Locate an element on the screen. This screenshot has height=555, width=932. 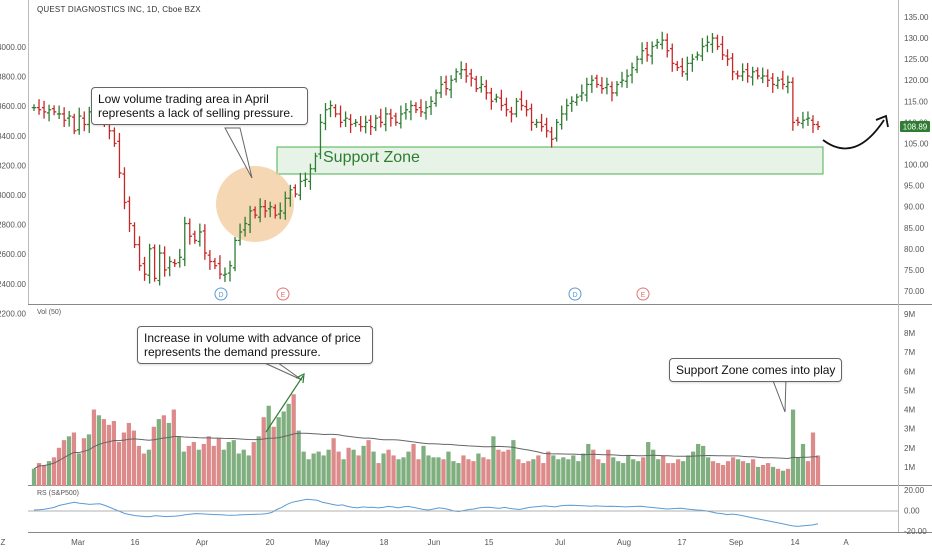
volume-axis-tick: 7M is located at coordinates (909, 352).